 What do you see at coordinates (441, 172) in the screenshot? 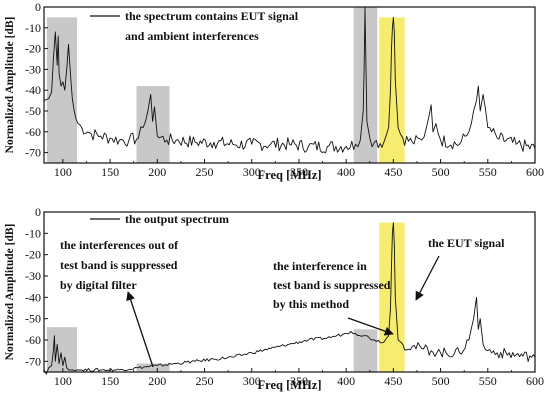
I see `panel1-x-tick-label-500: 500` at bounding box center [441, 172].